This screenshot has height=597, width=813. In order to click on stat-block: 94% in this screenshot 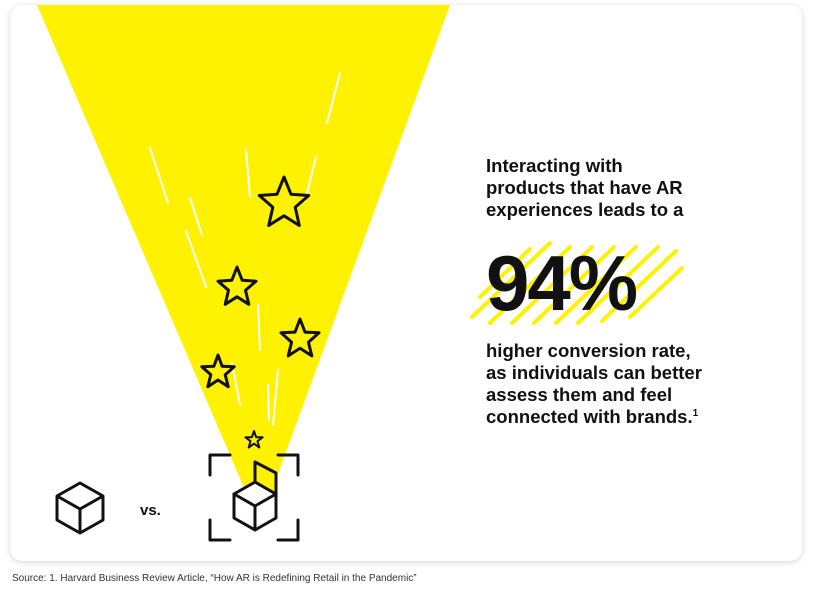, I will do `click(580, 285)`.